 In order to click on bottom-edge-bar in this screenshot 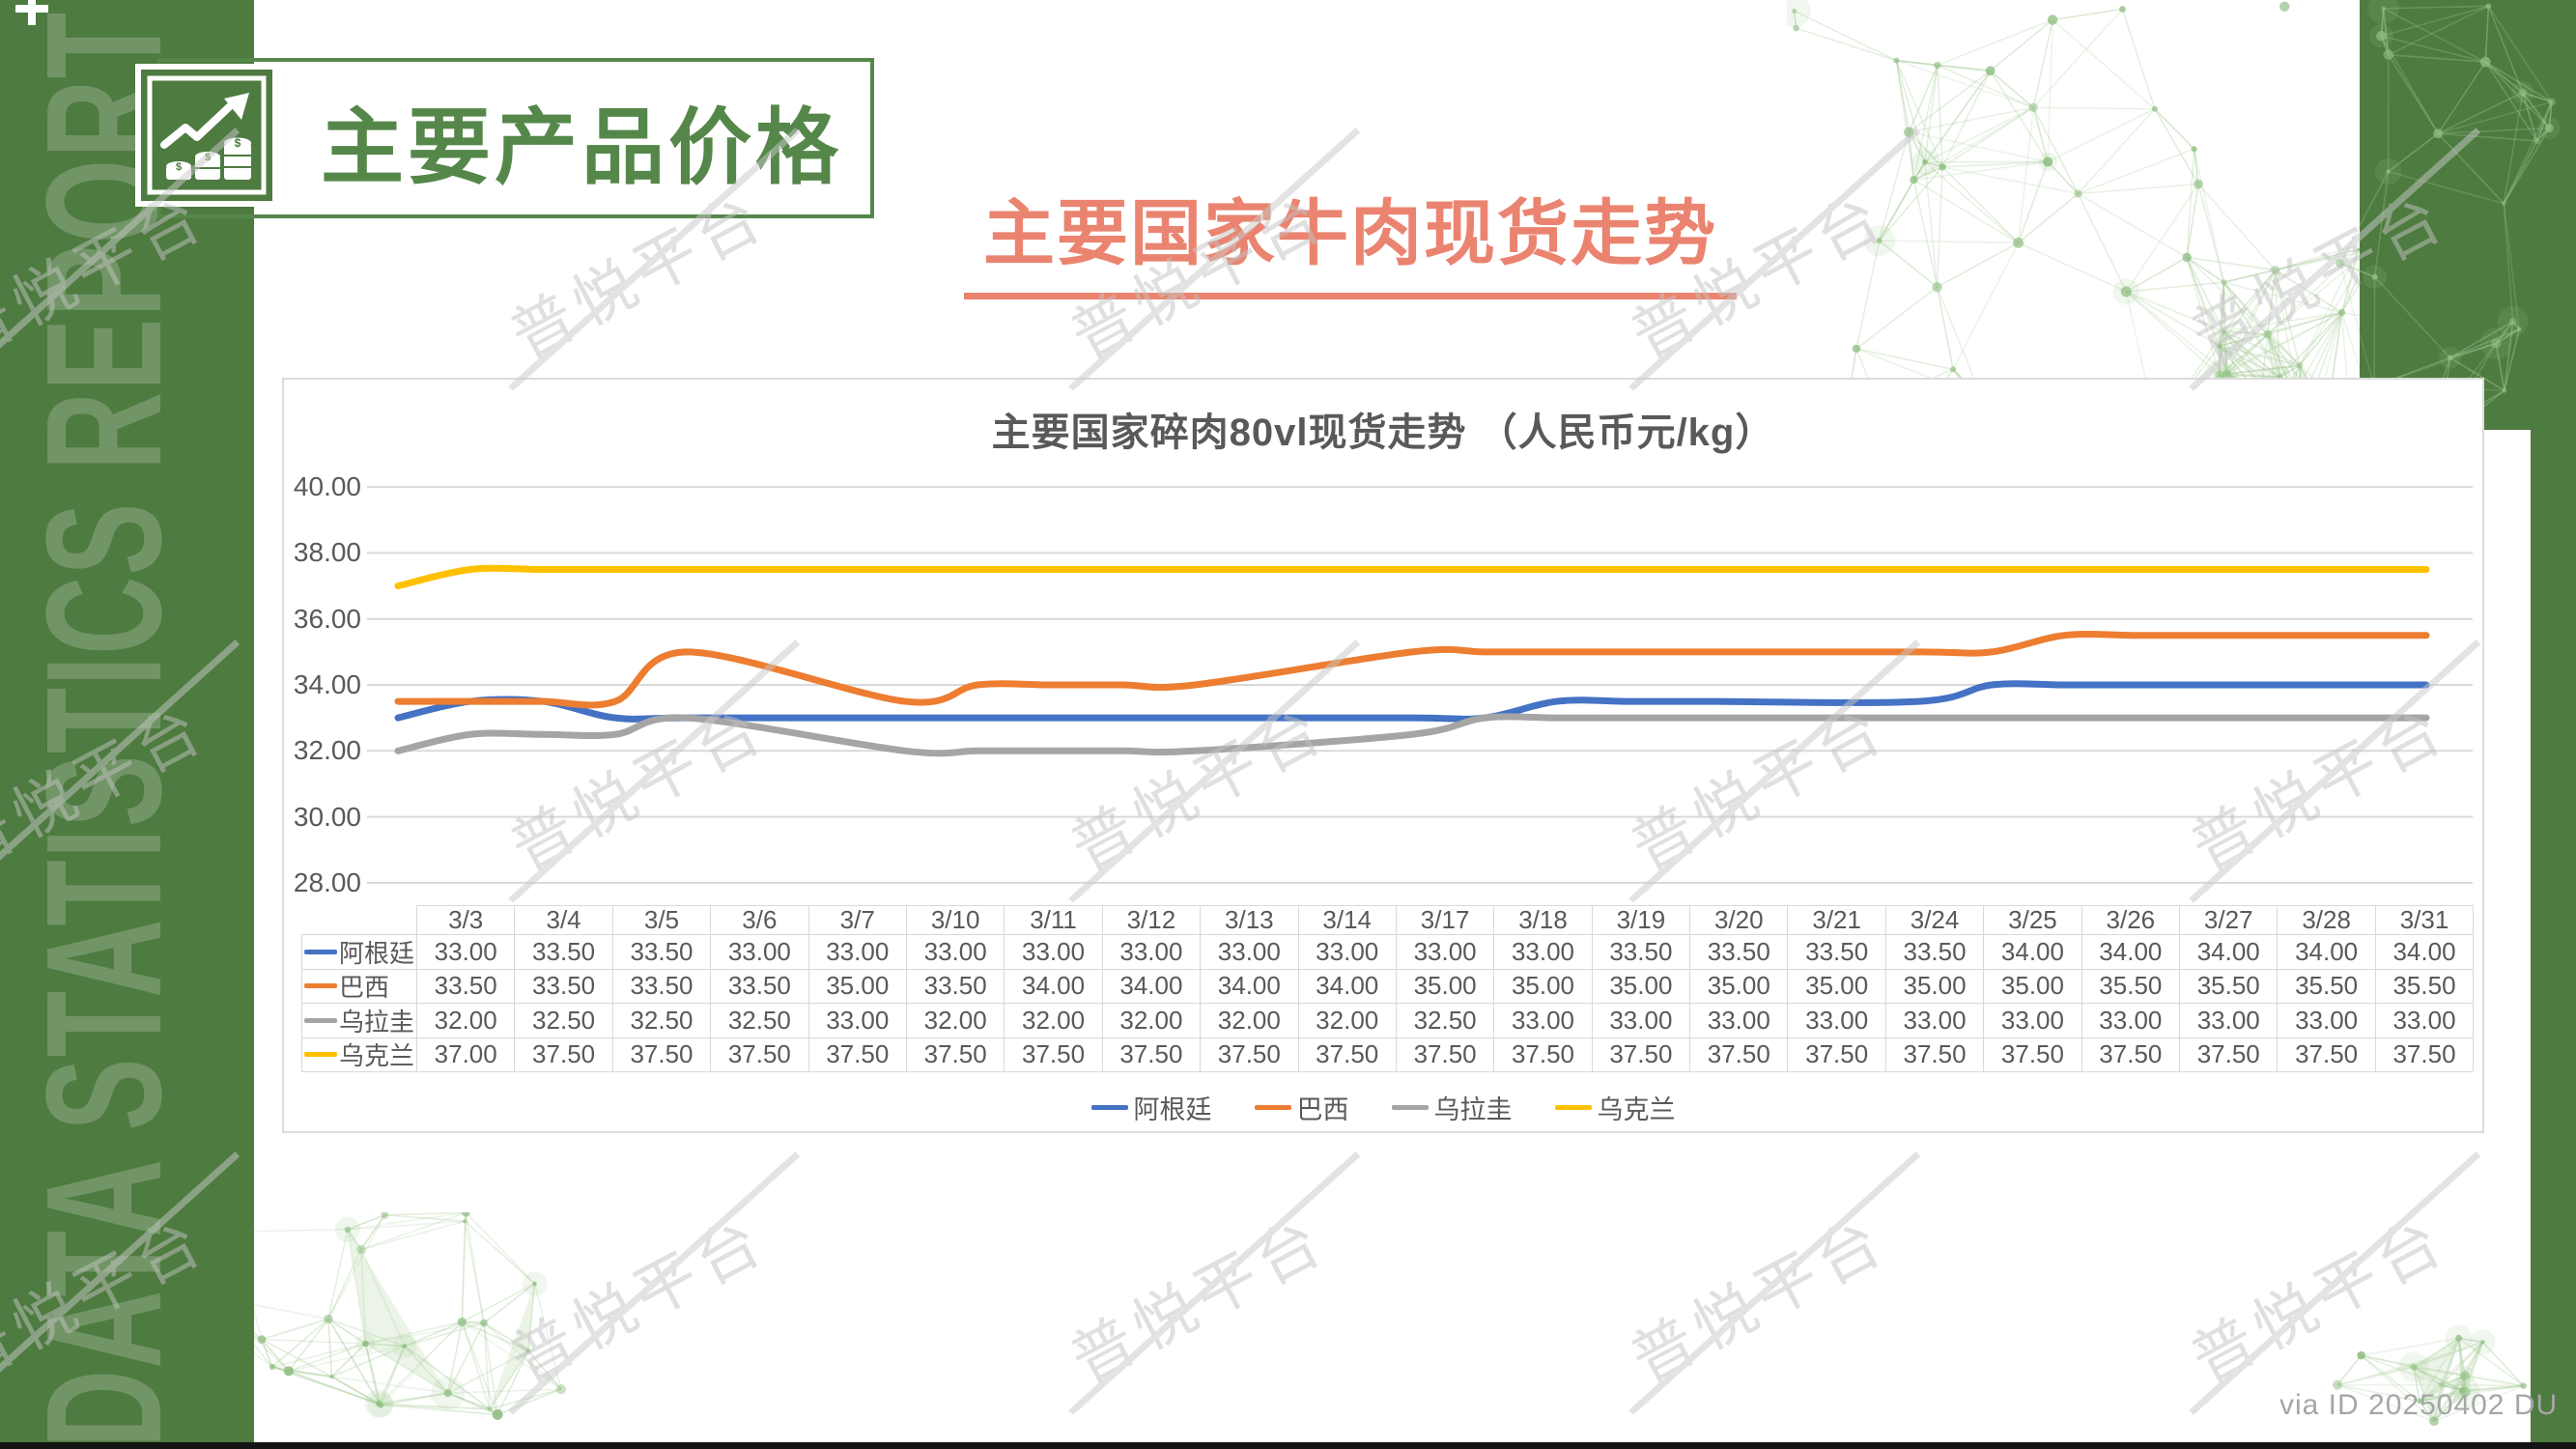, I will do `click(1288, 1445)`.